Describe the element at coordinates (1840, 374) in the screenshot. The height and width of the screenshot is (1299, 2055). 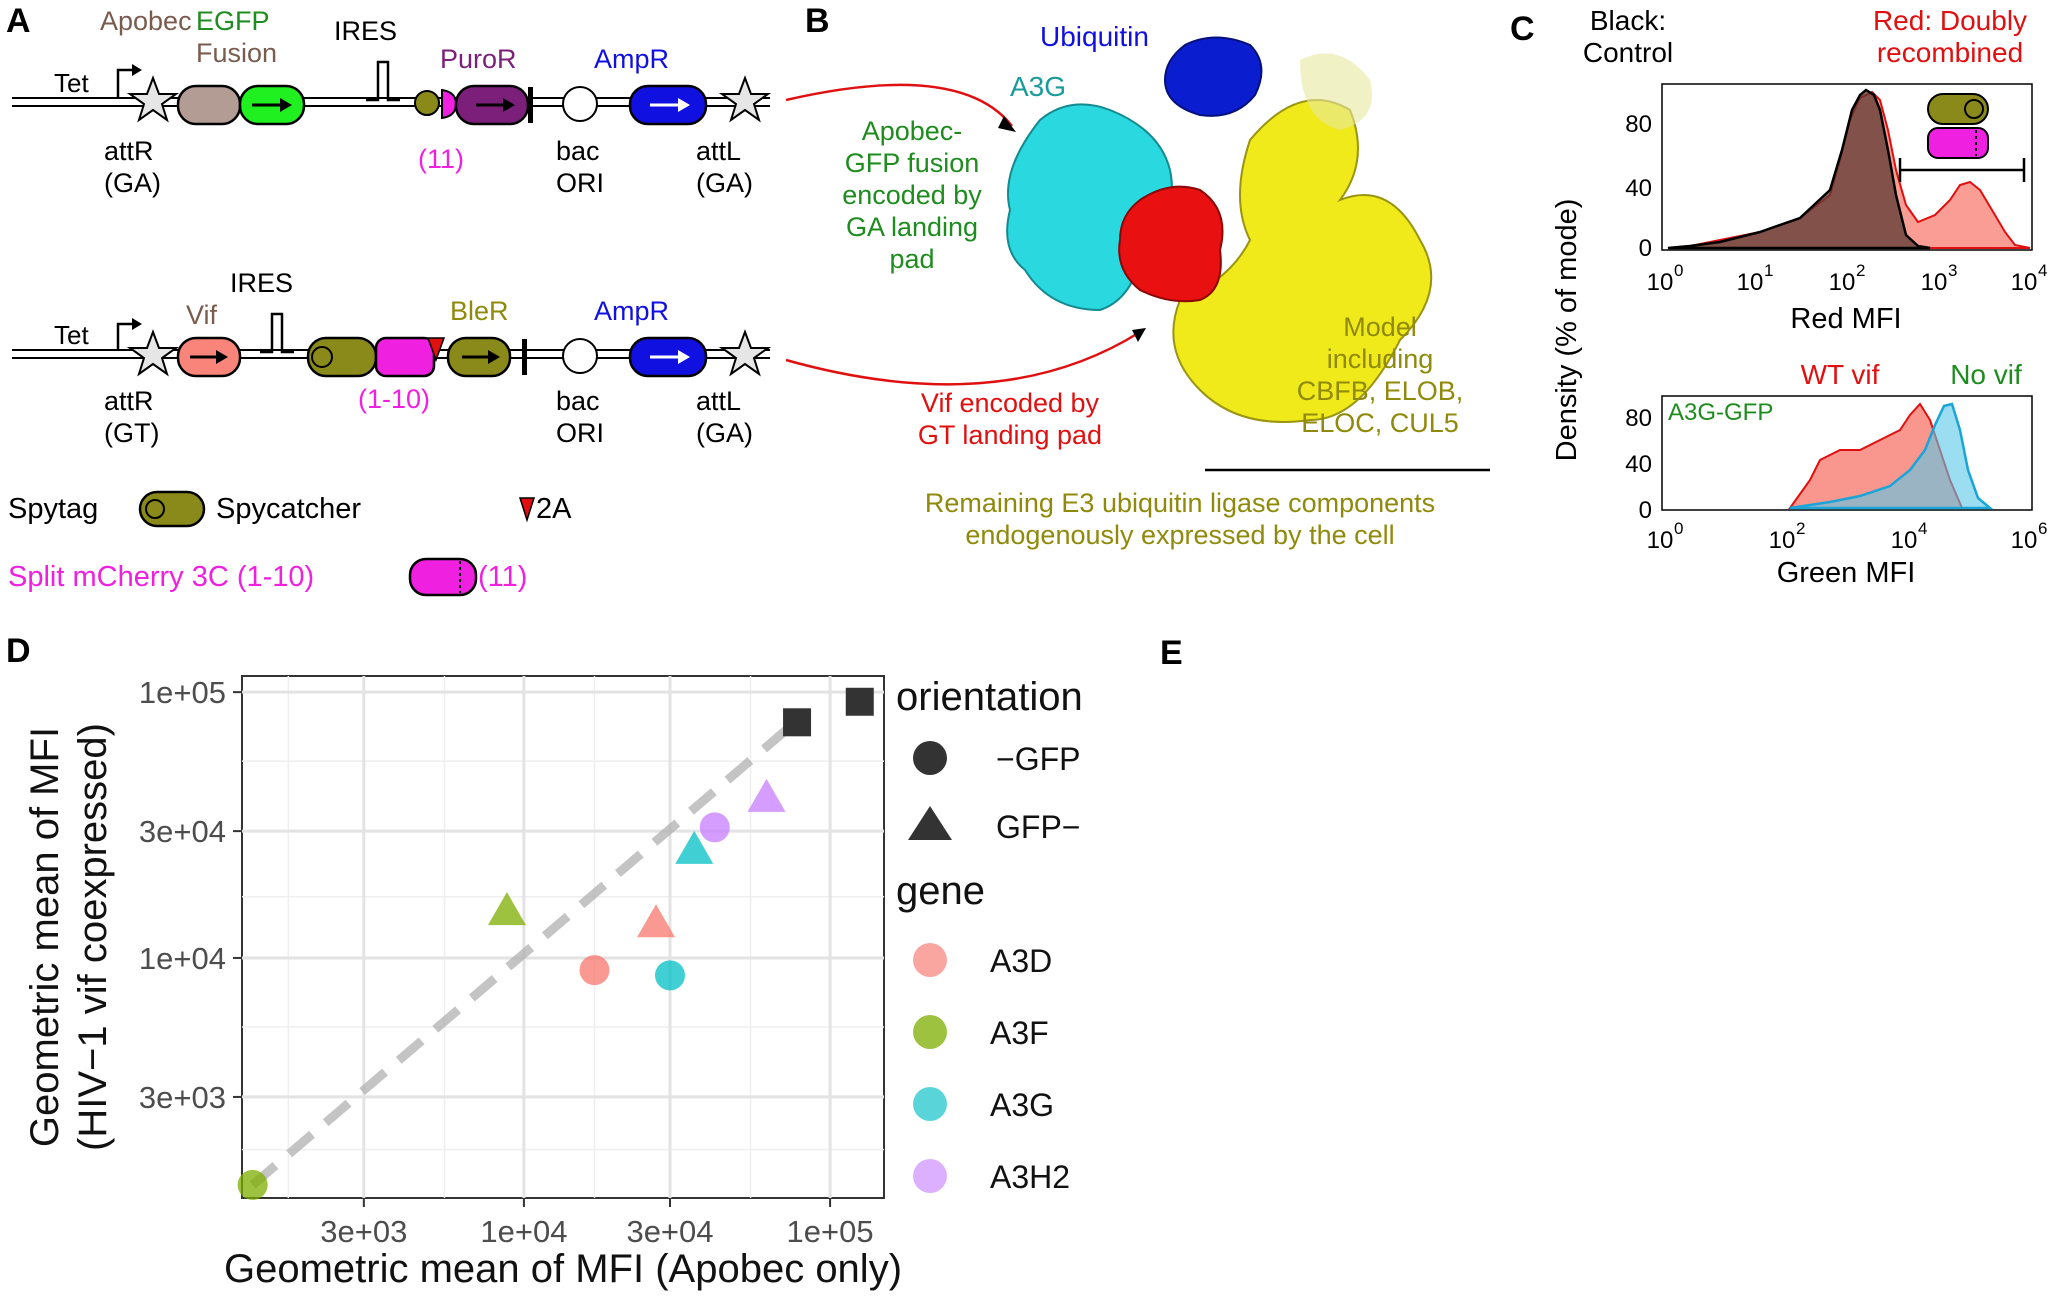
I see `c-bottom-wt-vif: WT vif` at that location.